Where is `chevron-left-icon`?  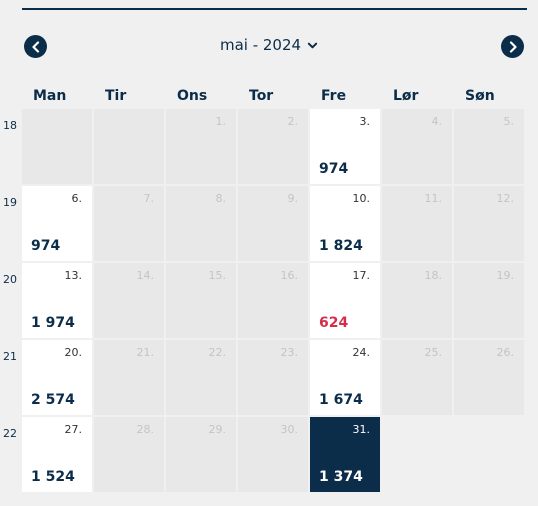
chevron-left-icon is located at coordinates (35, 46).